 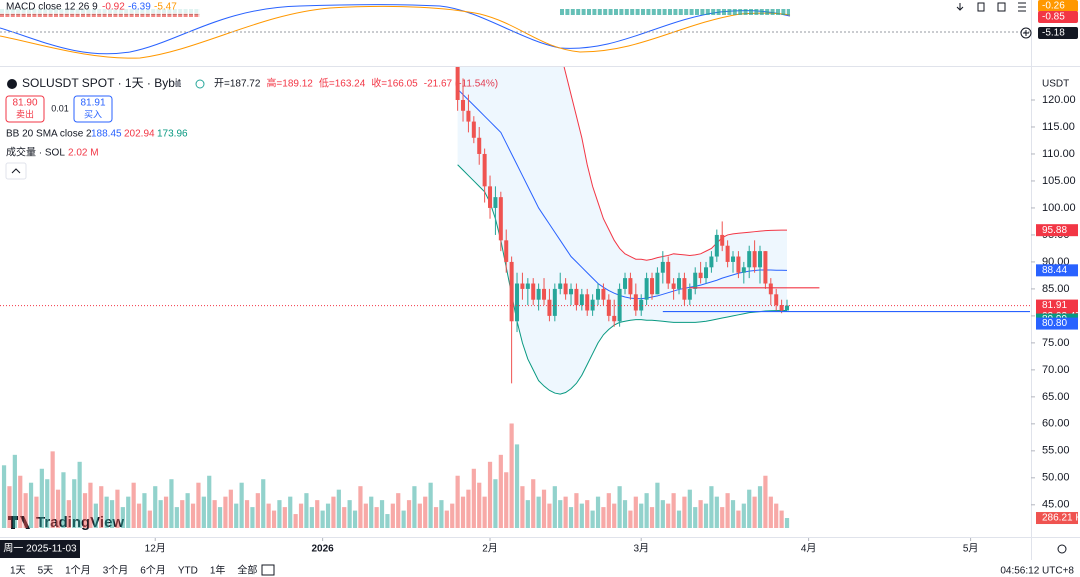 What do you see at coordinates (1058, 154) in the screenshot?
I see `y-tick-label: 110.00` at bounding box center [1058, 154].